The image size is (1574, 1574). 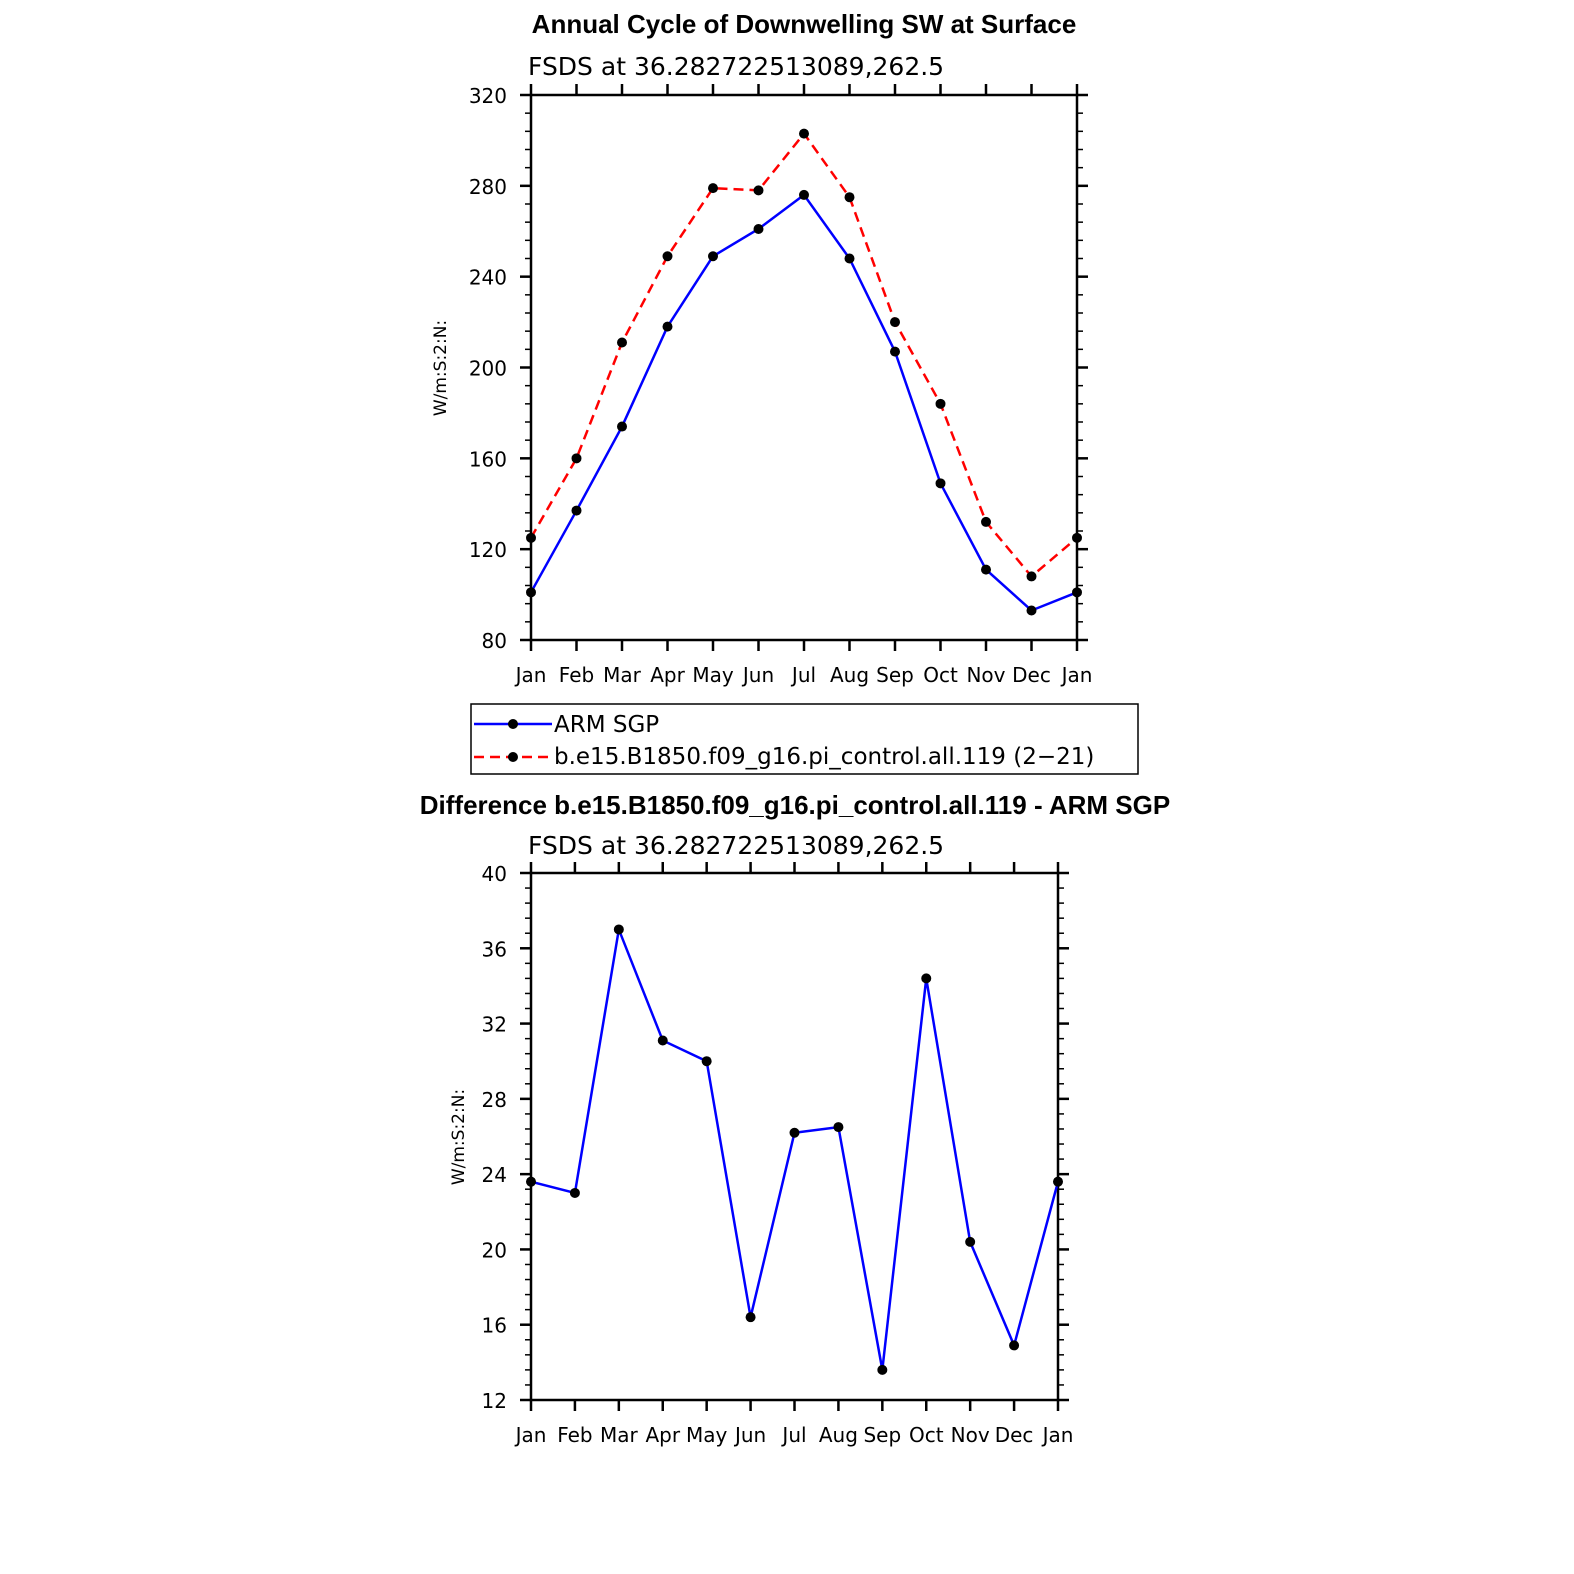 What do you see at coordinates (736, 66) in the screenshot?
I see `chart1-subtitle: FSDS at 36.282722513089,262.5` at bounding box center [736, 66].